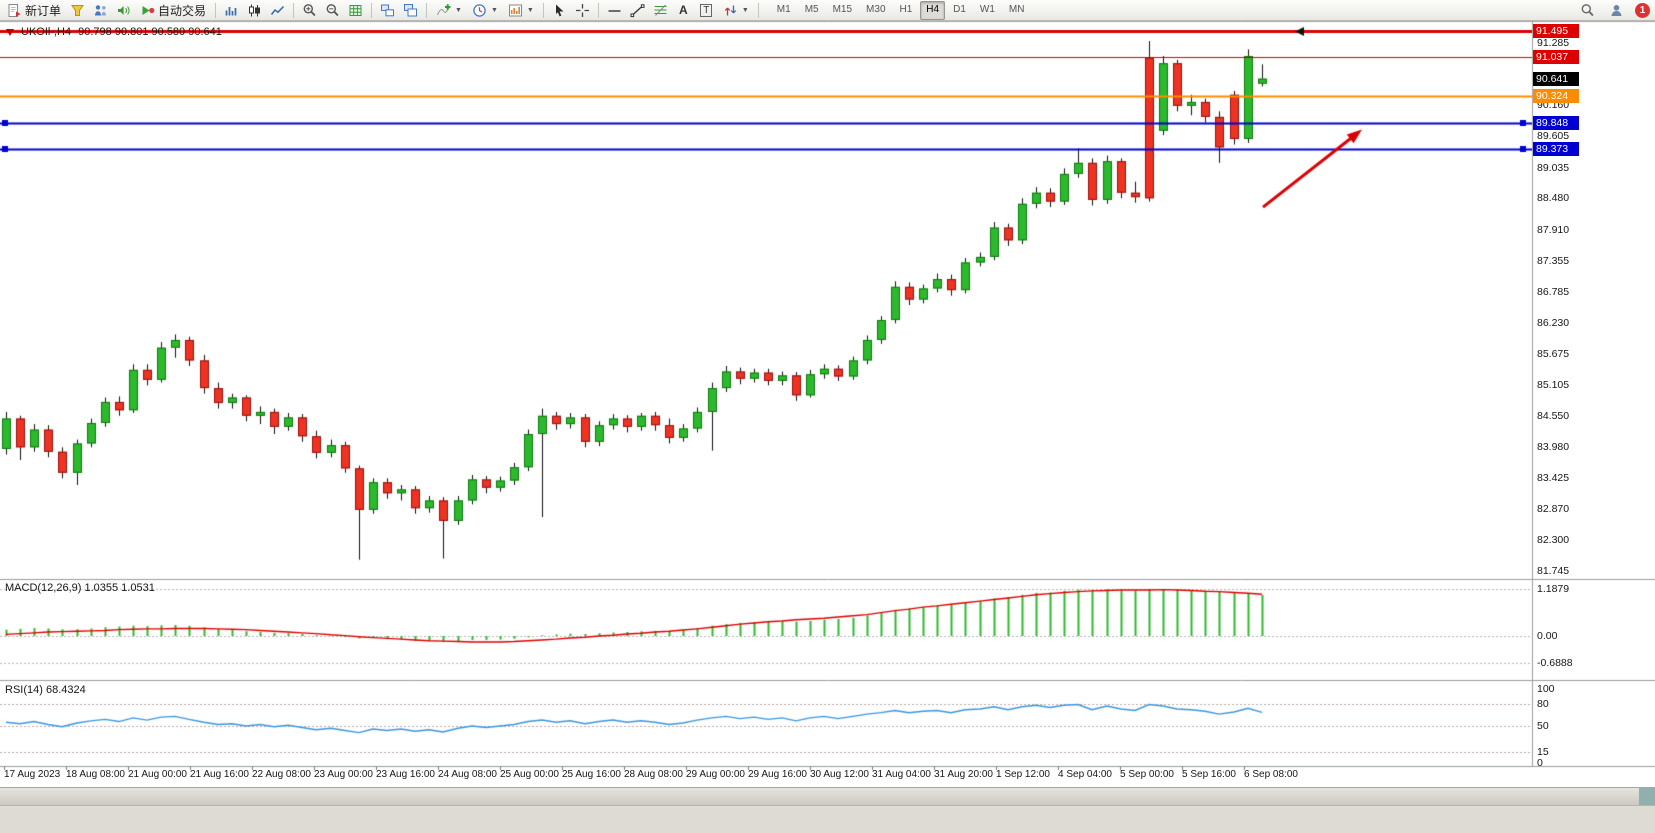 The image size is (1655, 833). What do you see at coordinates (332, 10) in the screenshot?
I see `zoom-out-icon` at bounding box center [332, 10].